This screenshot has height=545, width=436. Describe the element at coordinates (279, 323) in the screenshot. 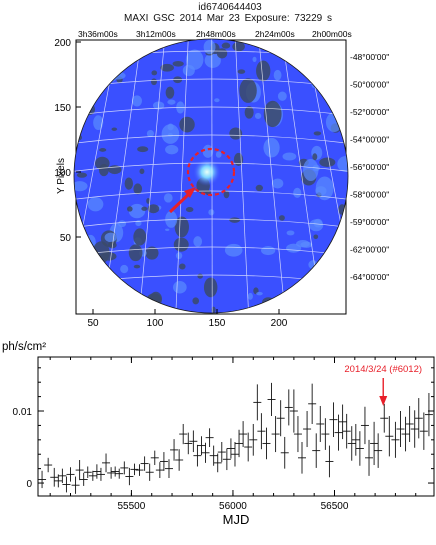

I see `map-x-tick: 200` at that location.